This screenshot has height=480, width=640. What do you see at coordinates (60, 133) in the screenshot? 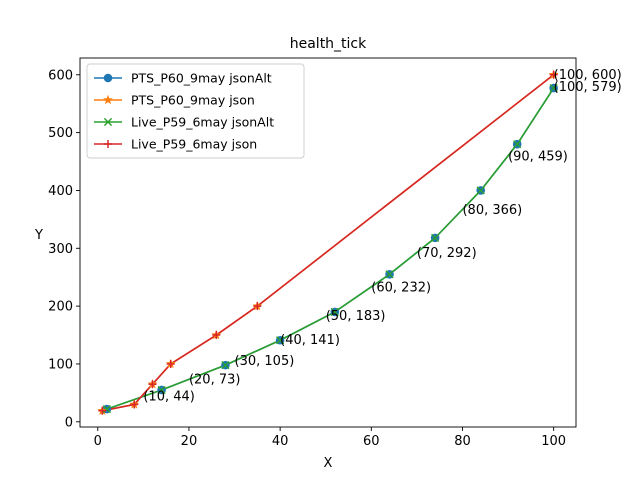
I see `y-tick-label: 500` at bounding box center [60, 133].